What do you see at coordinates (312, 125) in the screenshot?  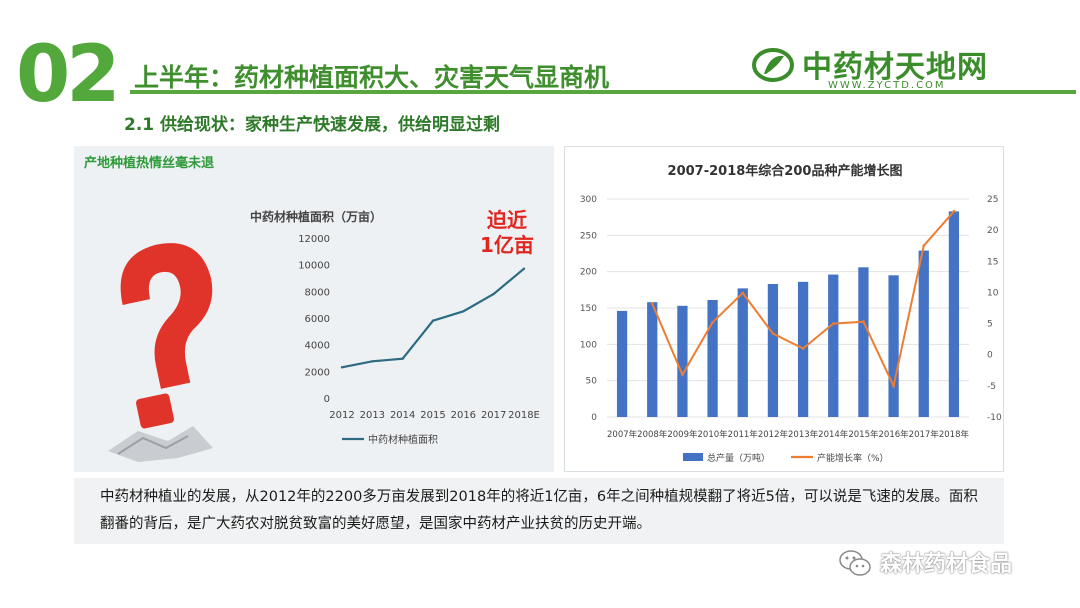 I see `section-subtitle: 2.1 供给现状：家种生产快速发展，供给明显过剩` at bounding box center [312, 125].